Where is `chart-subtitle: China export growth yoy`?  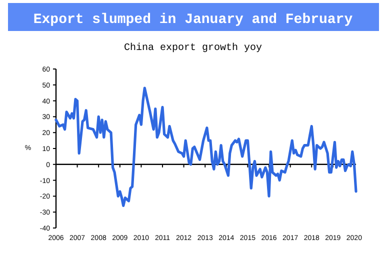
chart-subtitle: China export growth yoy is located at coordinates (193, 48).